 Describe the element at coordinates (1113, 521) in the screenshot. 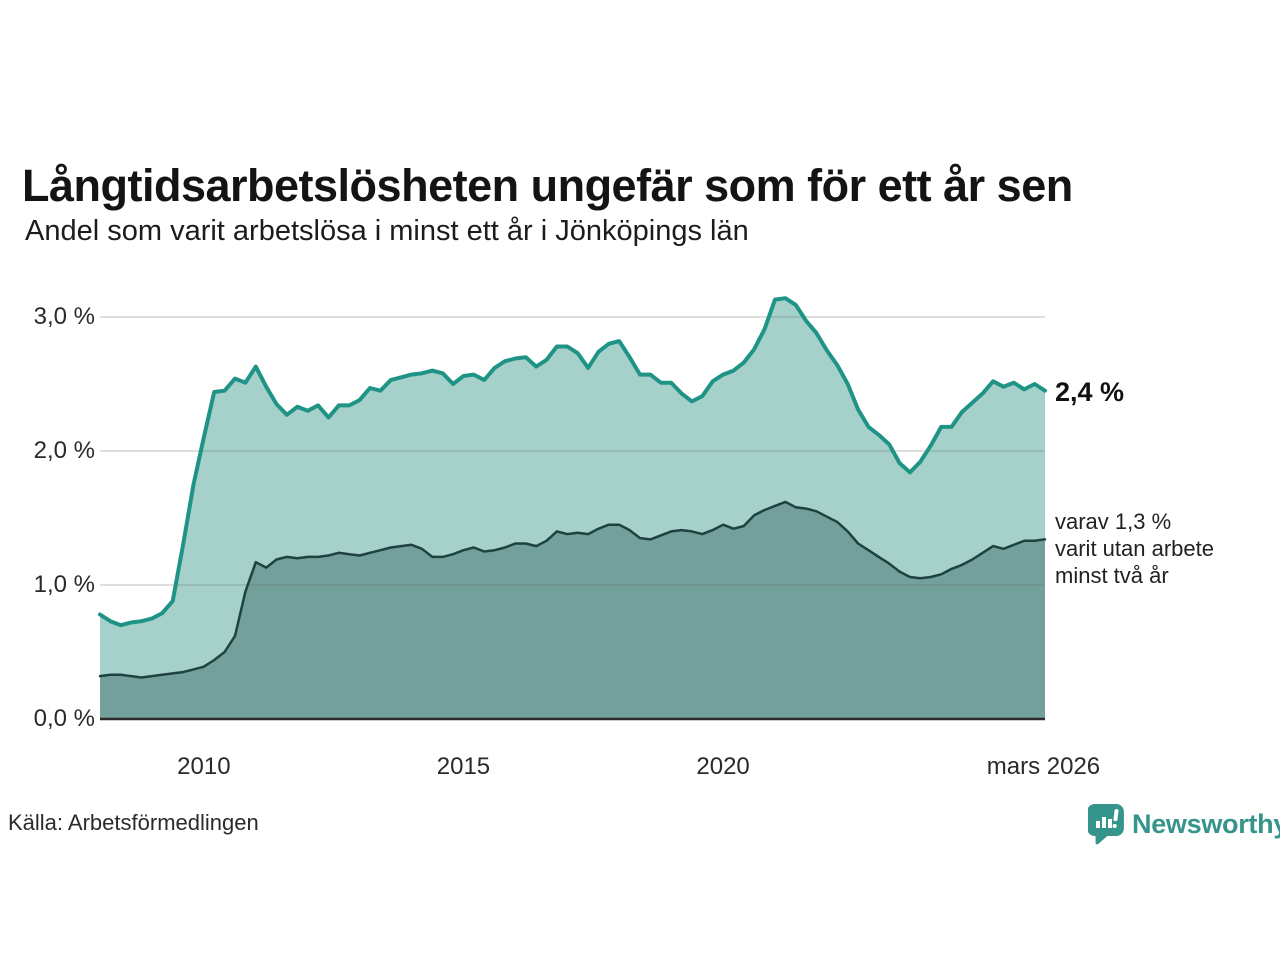

I see `secondary-annotation-line: varav 1,3 %` at that location.